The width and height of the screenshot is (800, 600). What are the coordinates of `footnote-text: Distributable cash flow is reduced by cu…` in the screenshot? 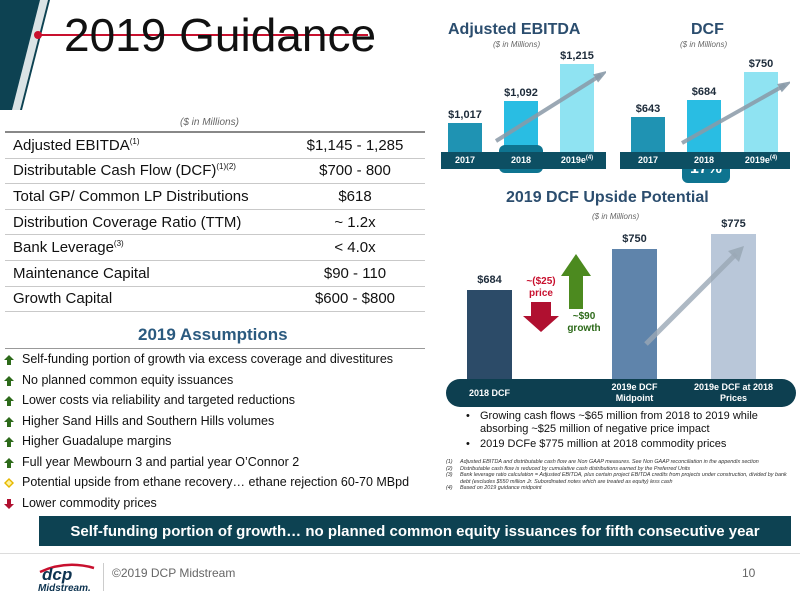 It's located at (575, 468).